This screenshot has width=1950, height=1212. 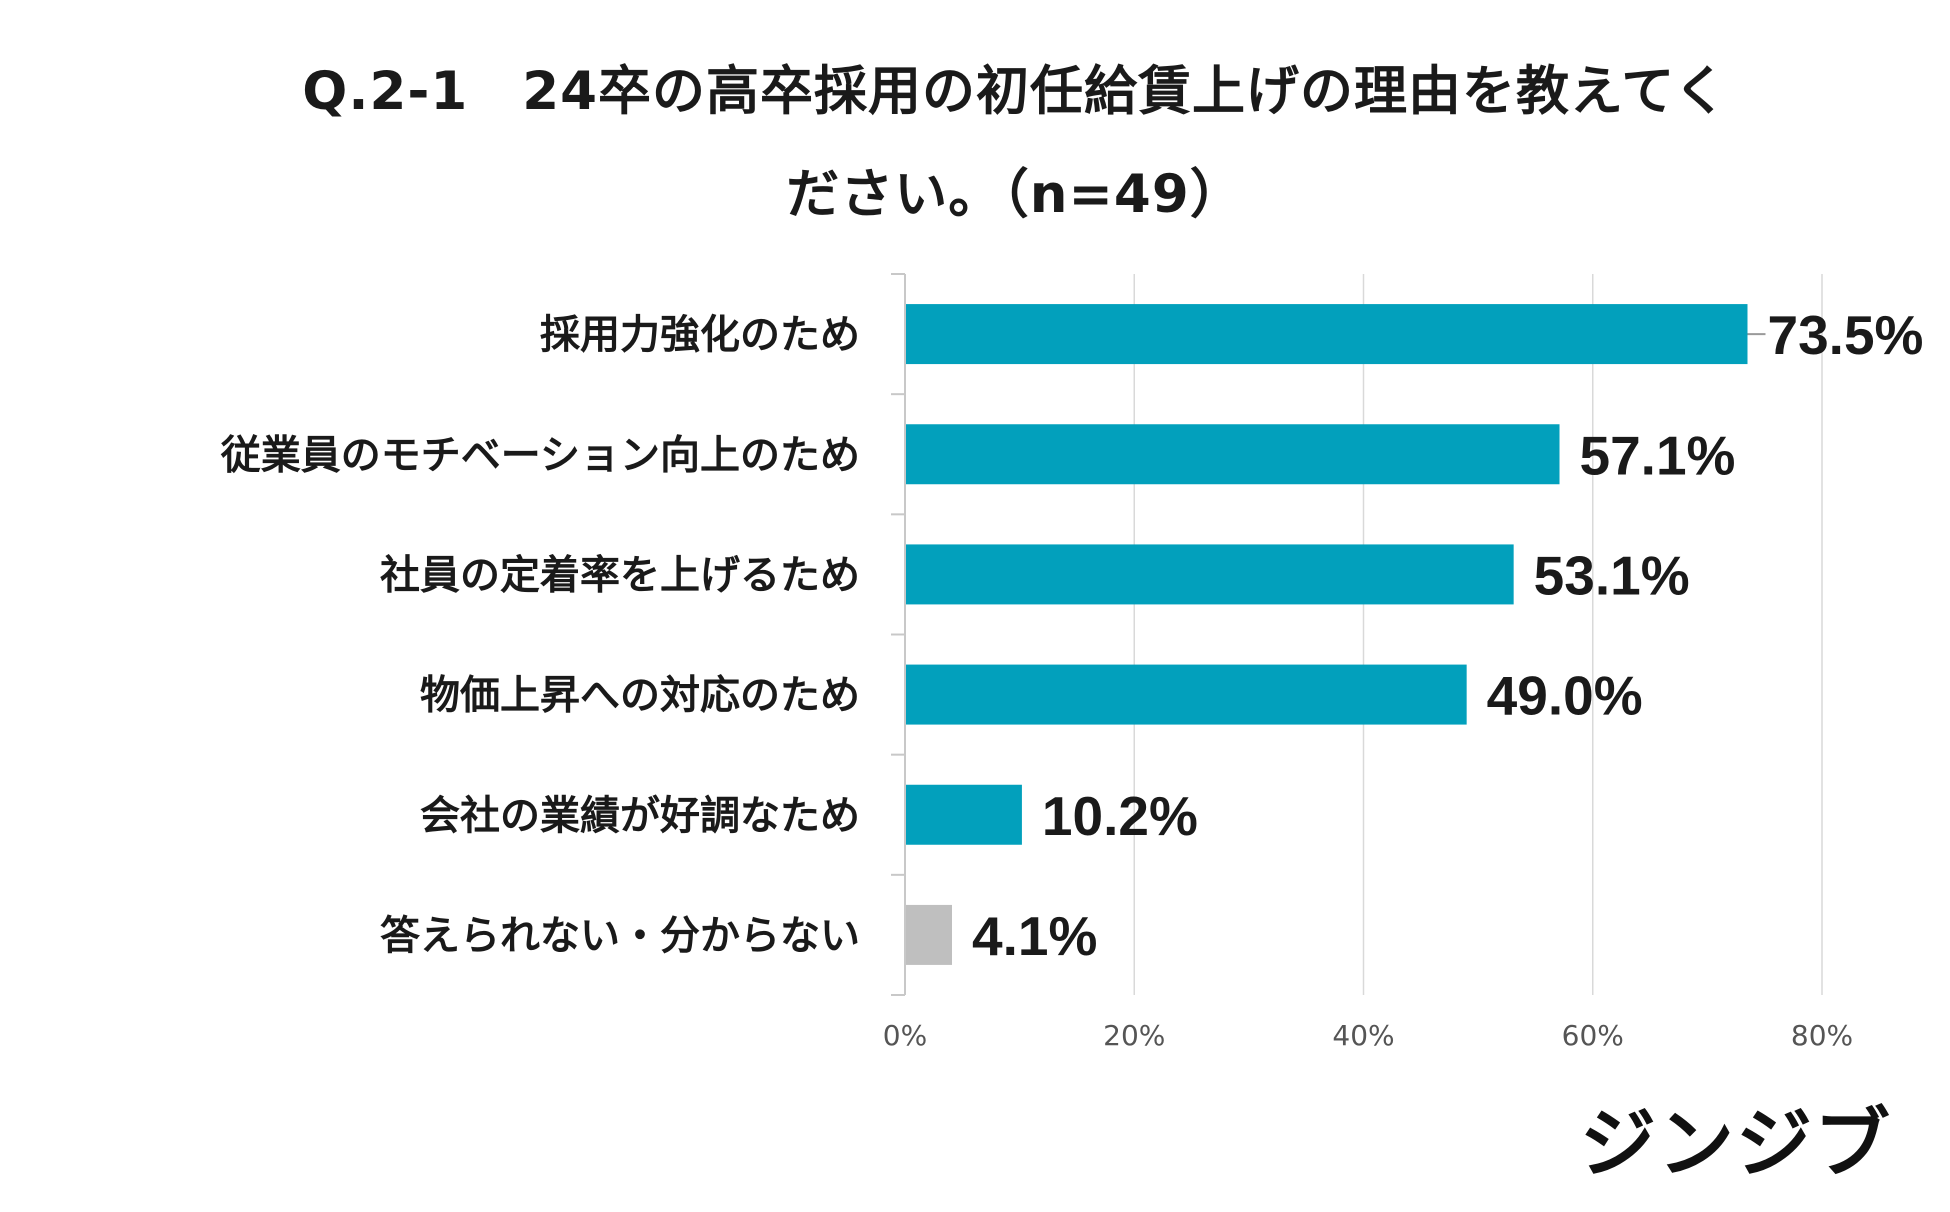 What do you see at coordinates (620, 575) in the screenshot?
I see `category-label: 社員の定着率を上げるため` at bounding box center [620, 575].